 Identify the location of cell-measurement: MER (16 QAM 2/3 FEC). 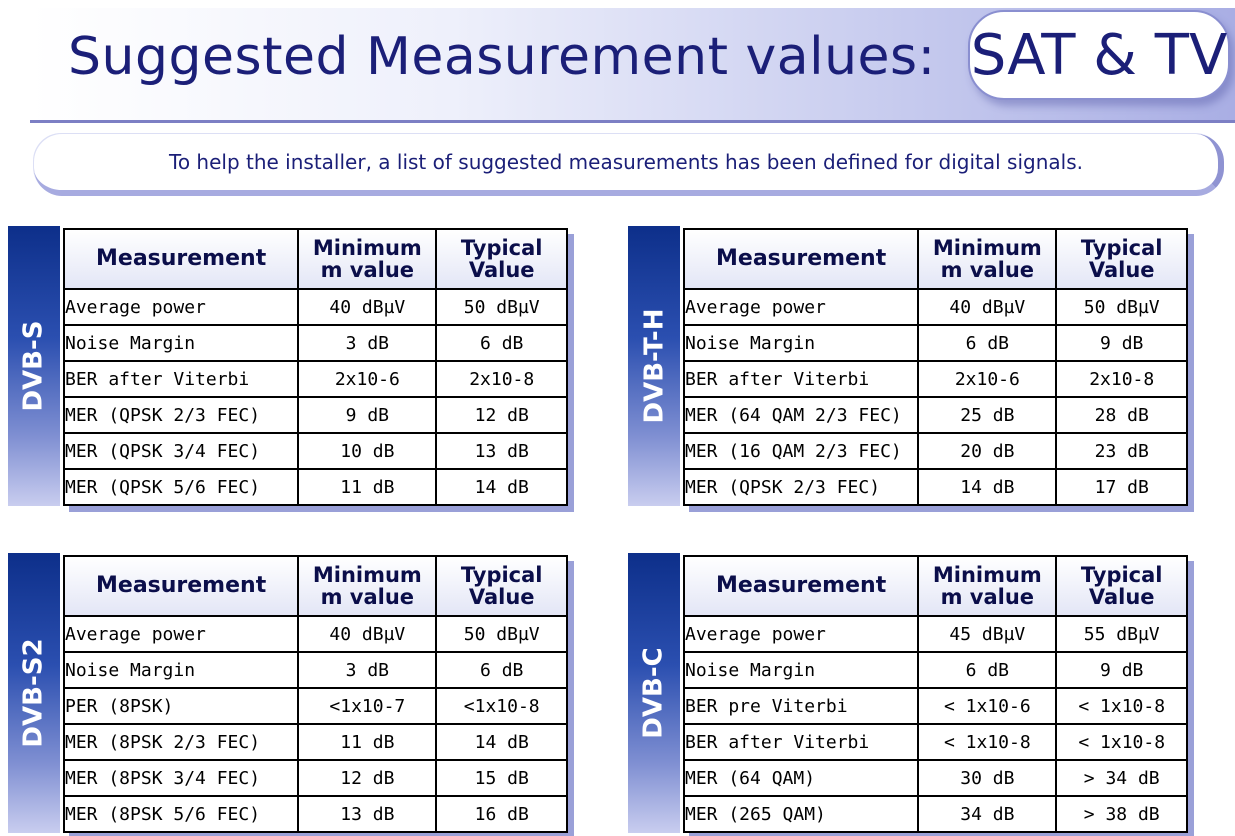
(801, 451).